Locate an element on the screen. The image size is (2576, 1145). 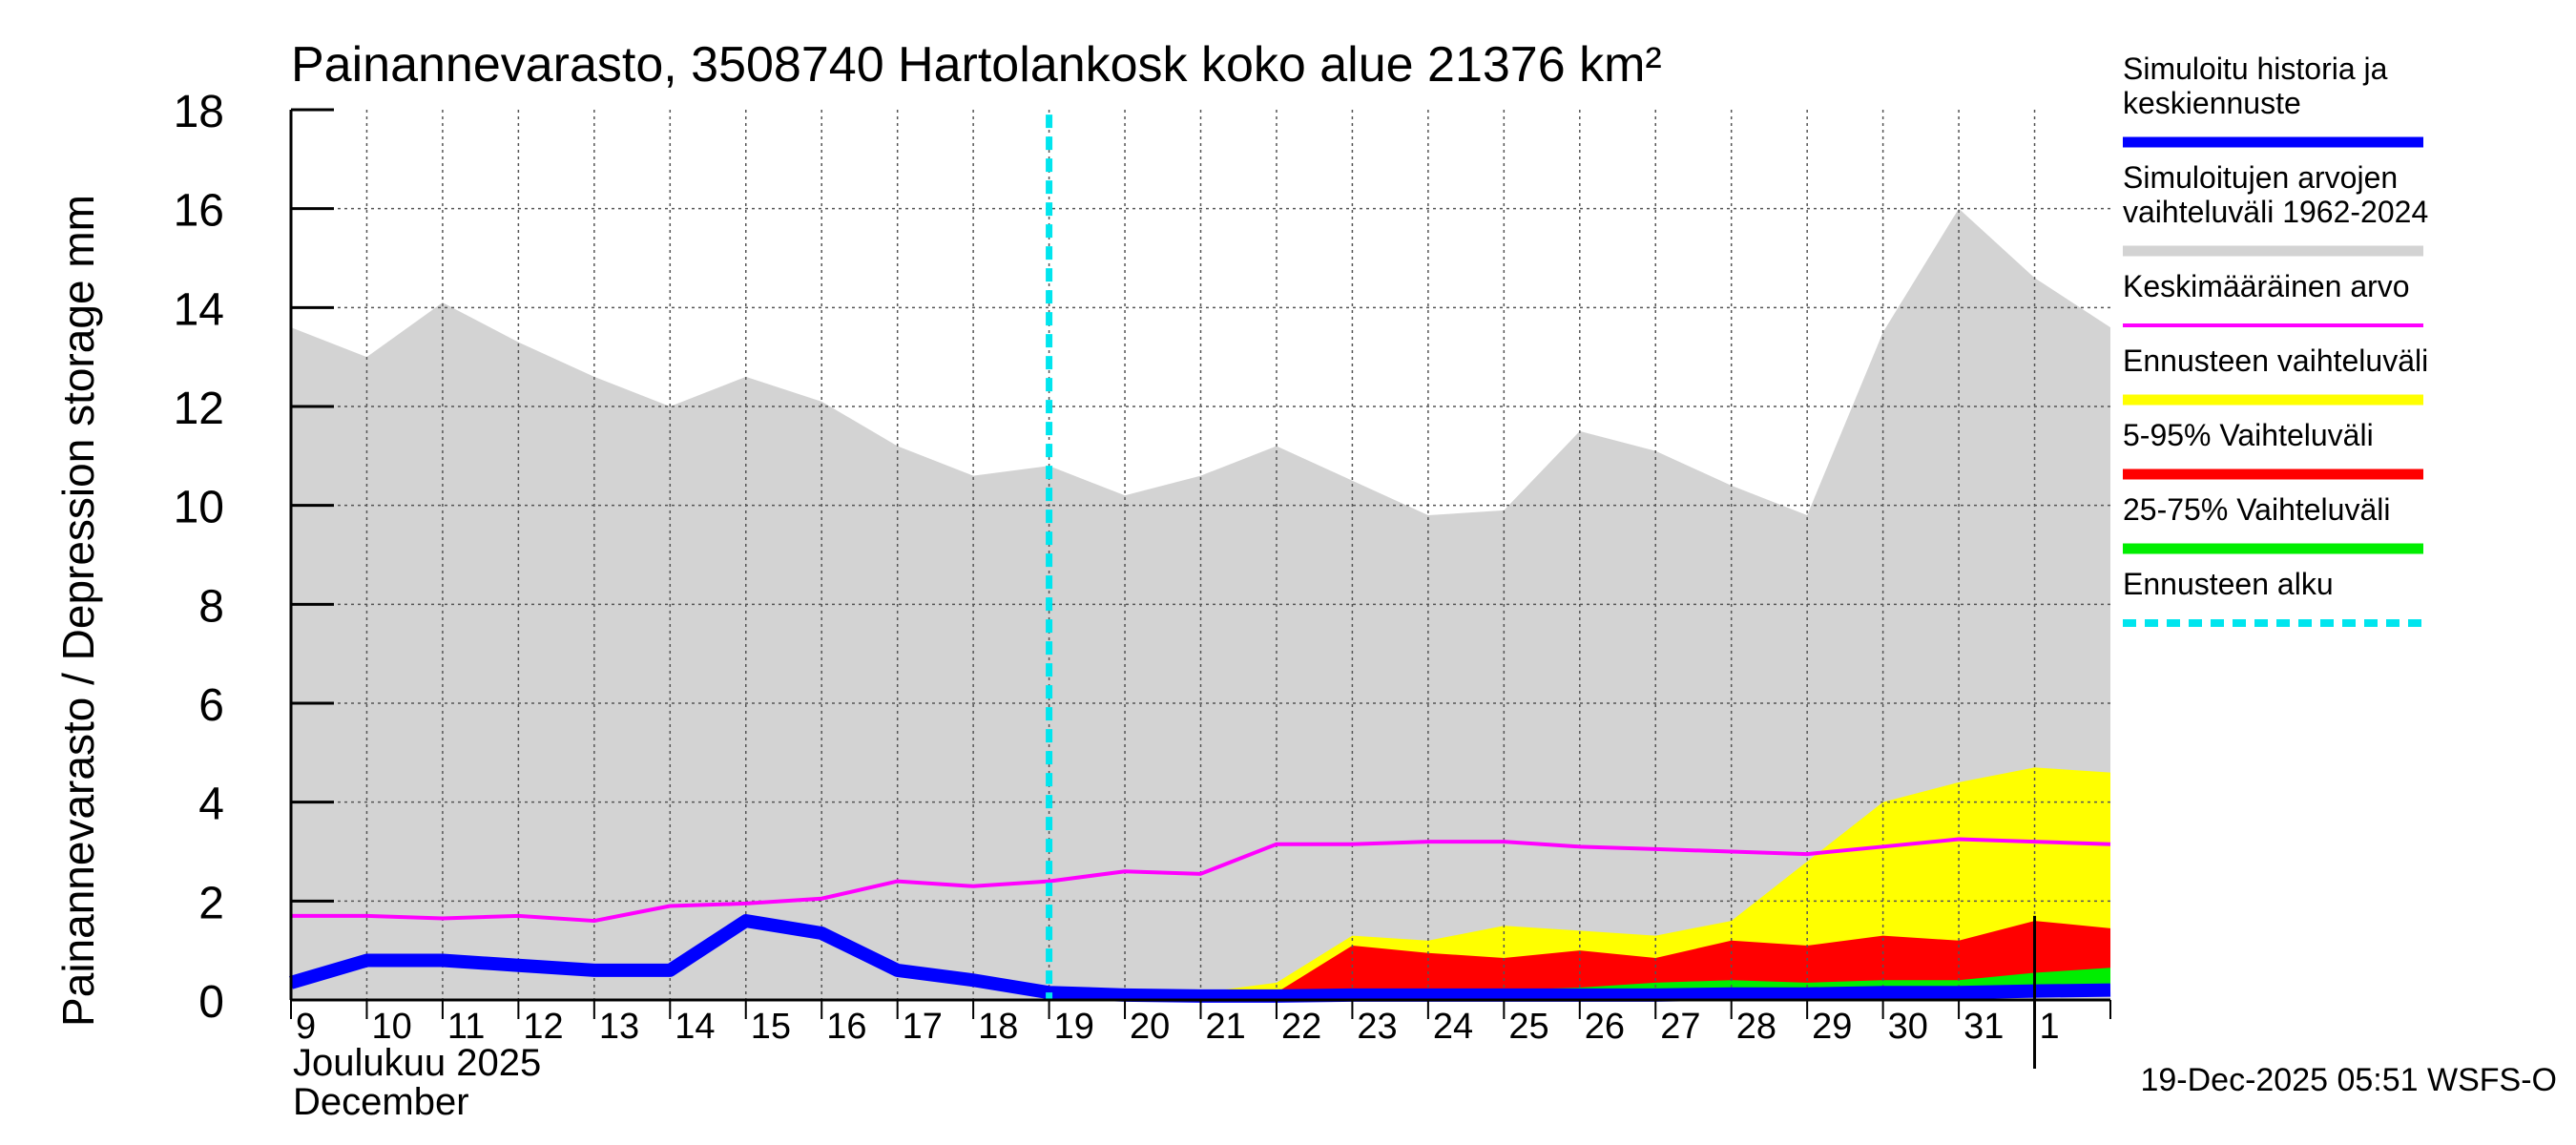
x-tick-label: 18 is located at coordinates (998, 1027).